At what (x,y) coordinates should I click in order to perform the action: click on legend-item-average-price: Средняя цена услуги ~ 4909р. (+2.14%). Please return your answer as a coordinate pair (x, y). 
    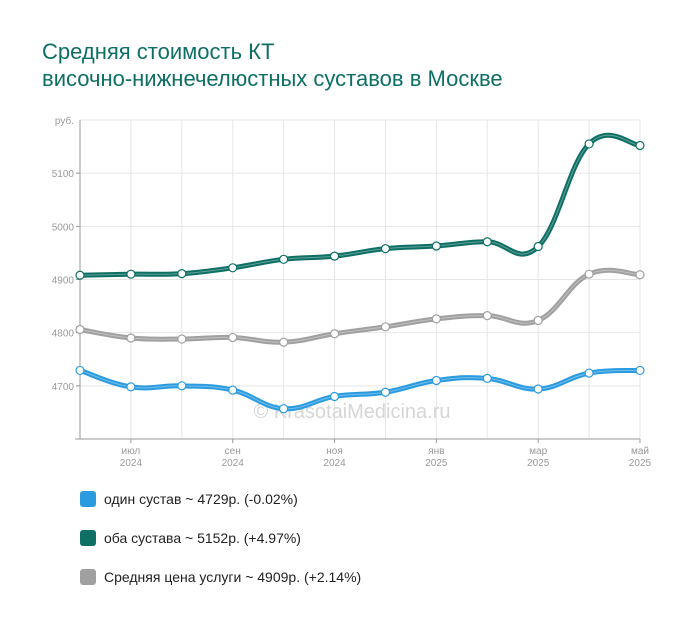
    Looking at the image, I should click on (220, 576).